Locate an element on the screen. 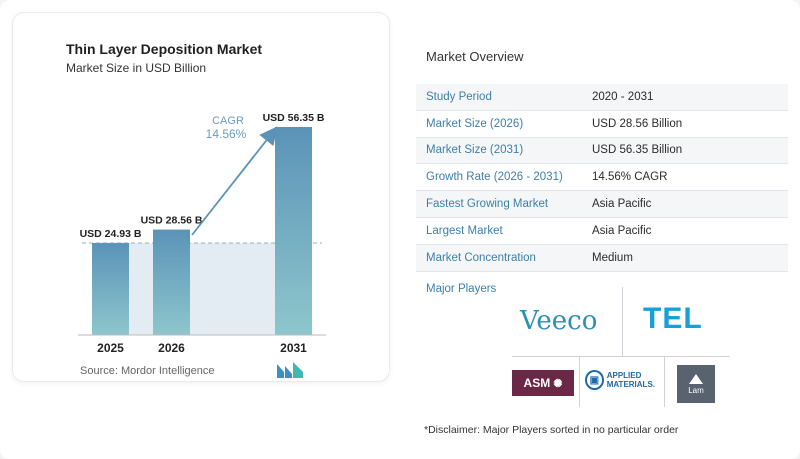  lam-logo: Lam is located at coordinates (696, 384).